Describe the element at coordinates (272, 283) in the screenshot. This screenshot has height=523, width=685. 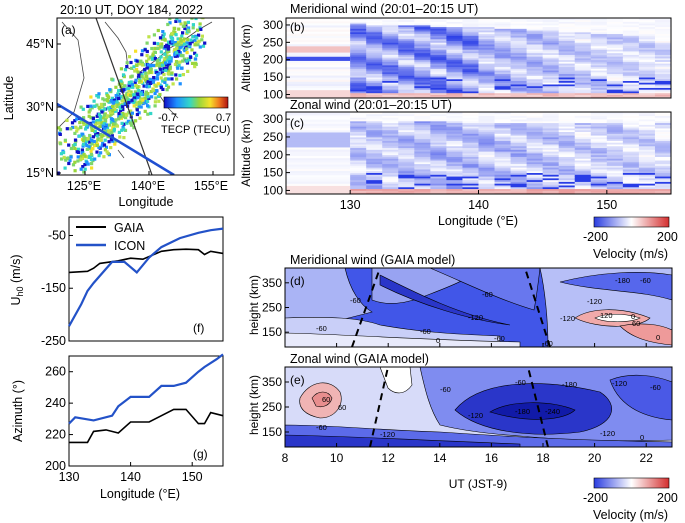
I see `y-tick-label: 350` at that location.